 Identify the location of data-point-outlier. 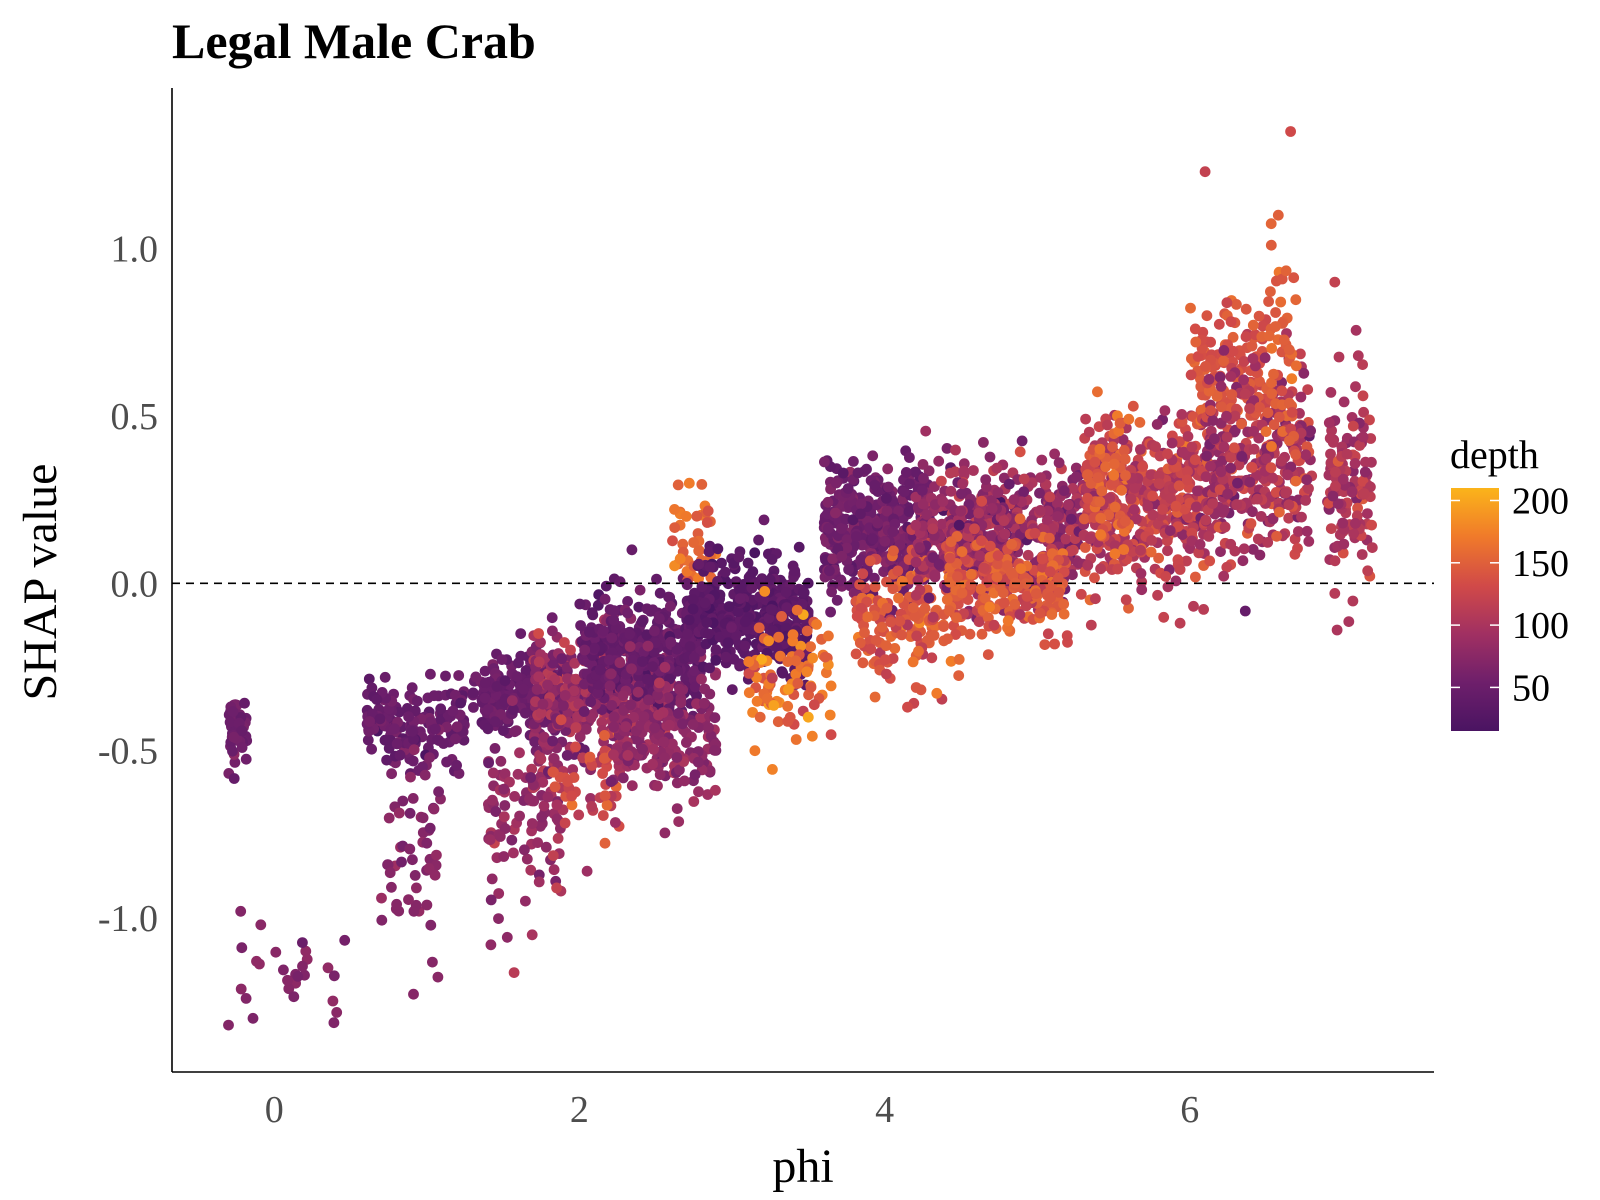
(556, 888).